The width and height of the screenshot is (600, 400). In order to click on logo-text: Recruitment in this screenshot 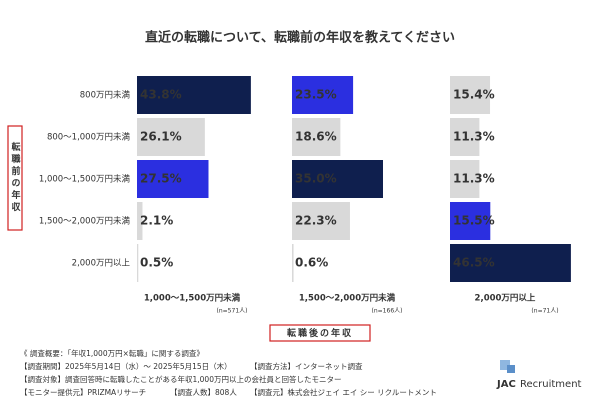, I will do `click(551, 384)`.